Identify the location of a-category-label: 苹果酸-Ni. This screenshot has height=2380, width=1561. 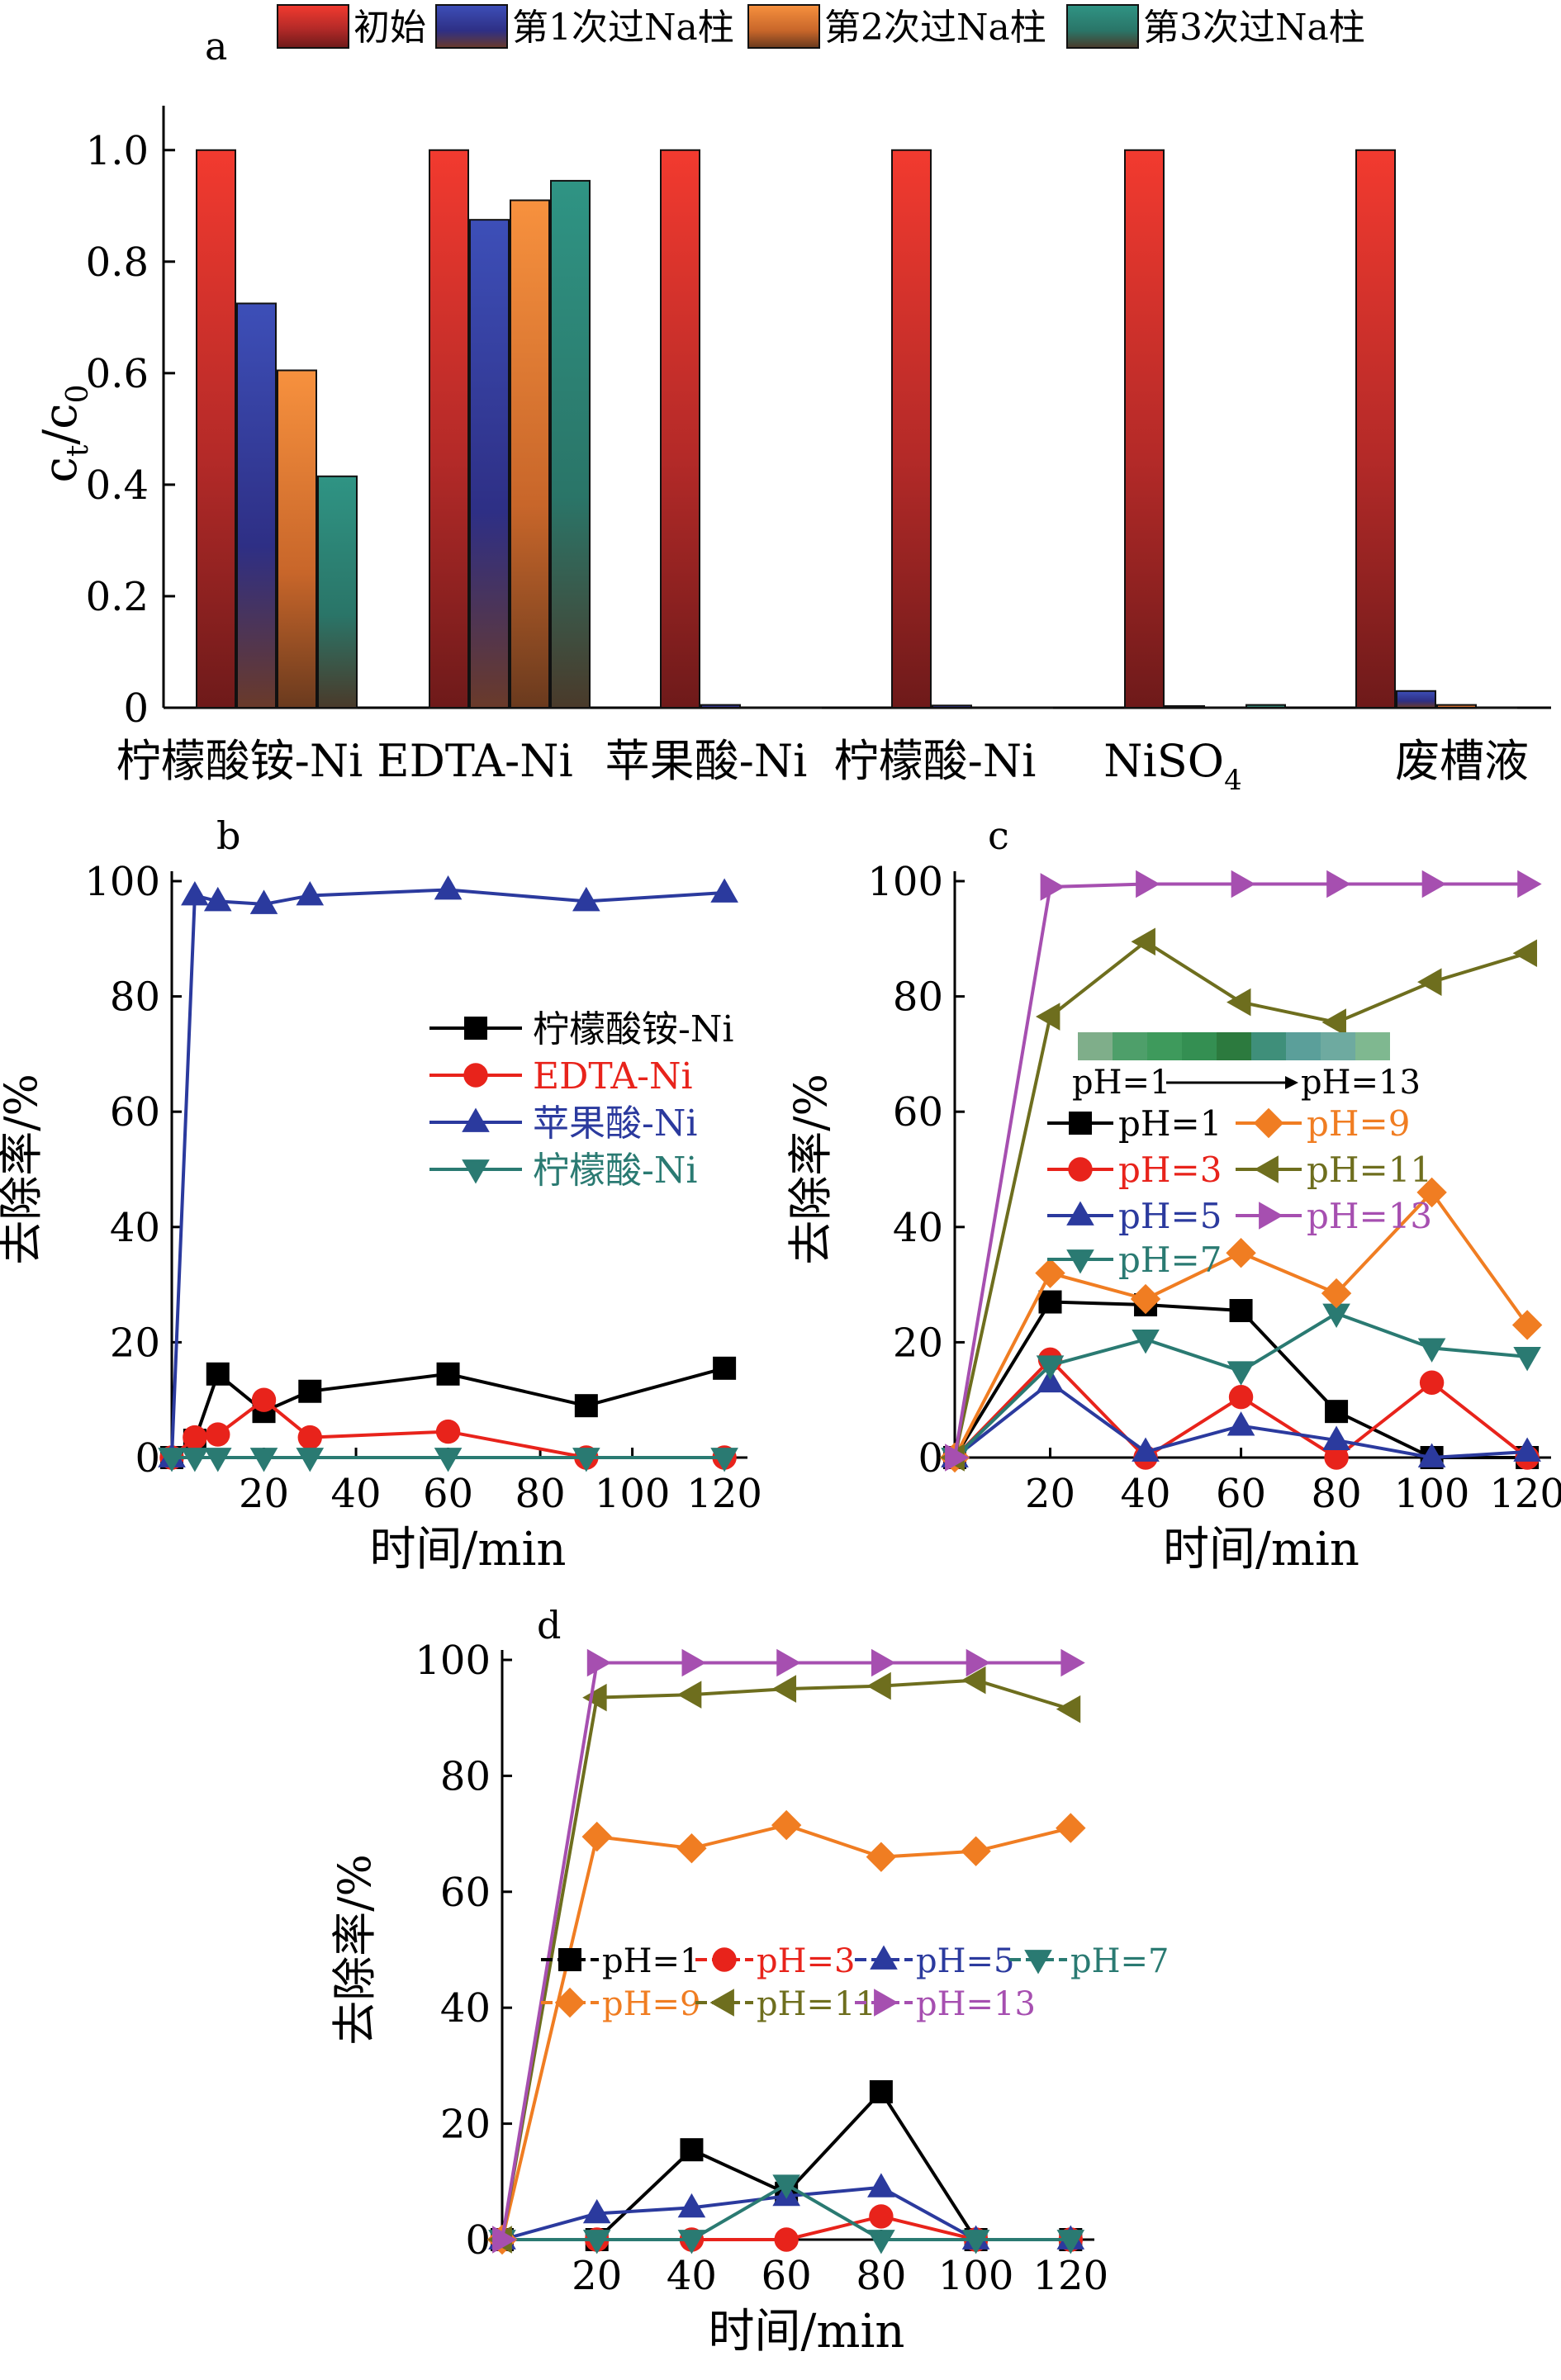
(706, 761).